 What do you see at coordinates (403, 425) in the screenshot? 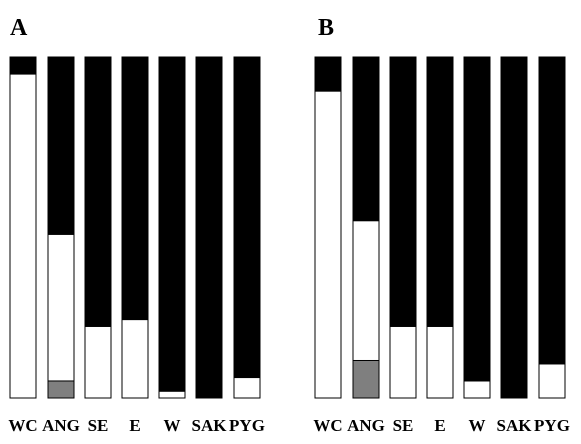
I see `category-label-b-se: SE` at bounding box center [403, 425].